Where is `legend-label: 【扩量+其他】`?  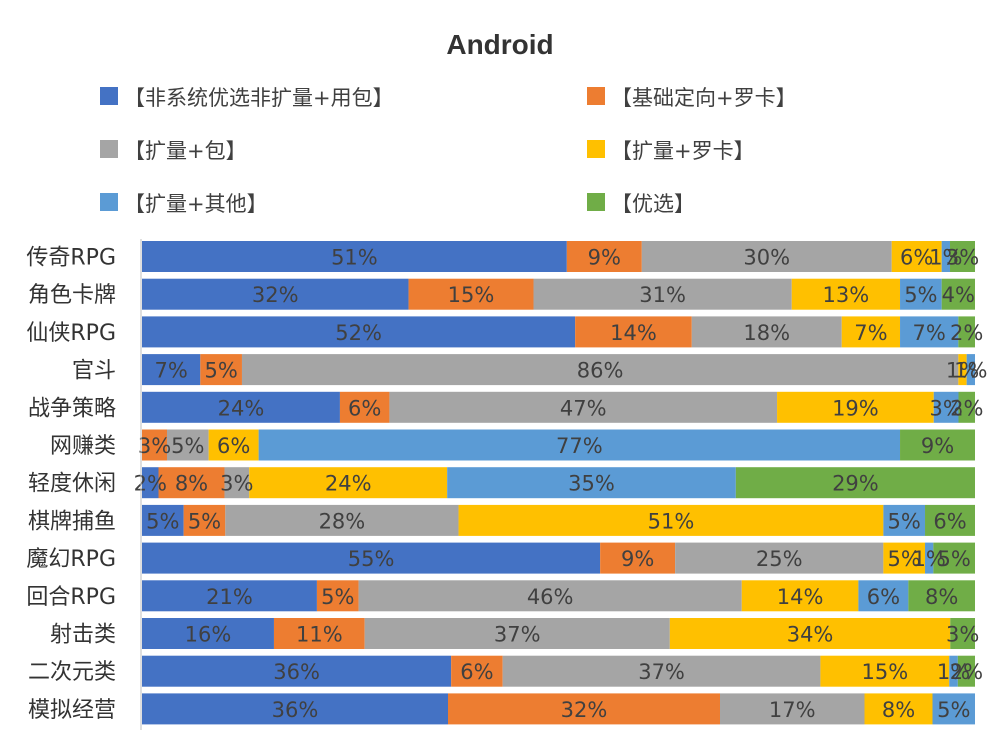
legend-label: 【扩量+其他】 is located at coordinates (196, 204).